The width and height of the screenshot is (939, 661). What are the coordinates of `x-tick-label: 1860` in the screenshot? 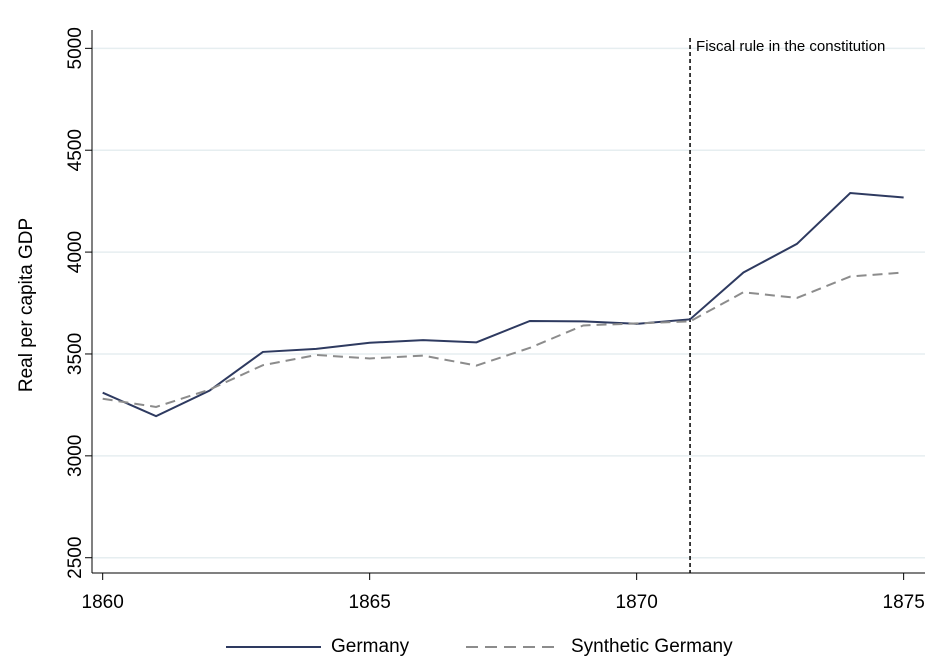 It's located at (103, 602).